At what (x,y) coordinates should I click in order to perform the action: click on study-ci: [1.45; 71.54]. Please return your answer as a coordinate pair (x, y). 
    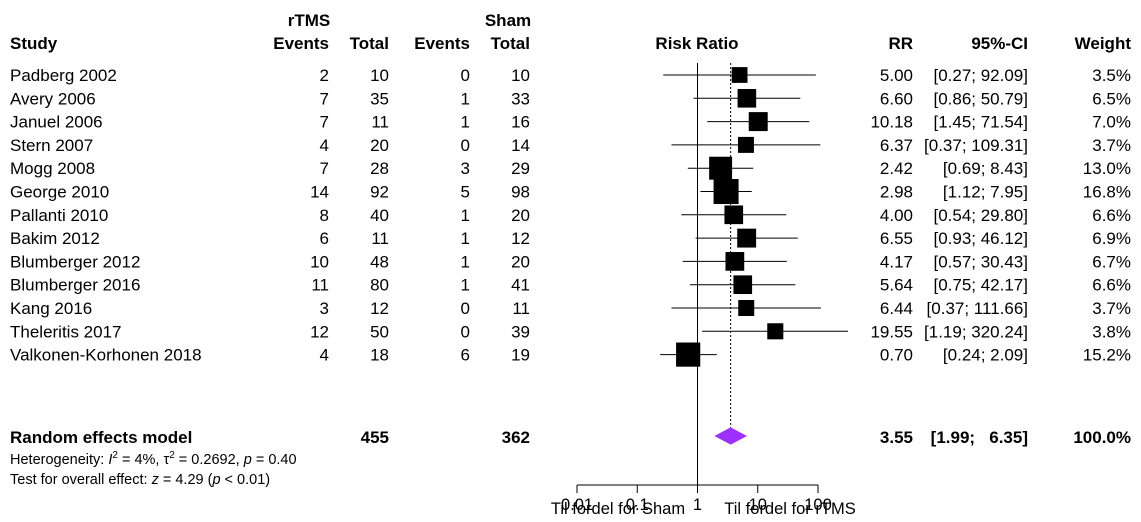
    Looking at the image, I should click on (980, 122).